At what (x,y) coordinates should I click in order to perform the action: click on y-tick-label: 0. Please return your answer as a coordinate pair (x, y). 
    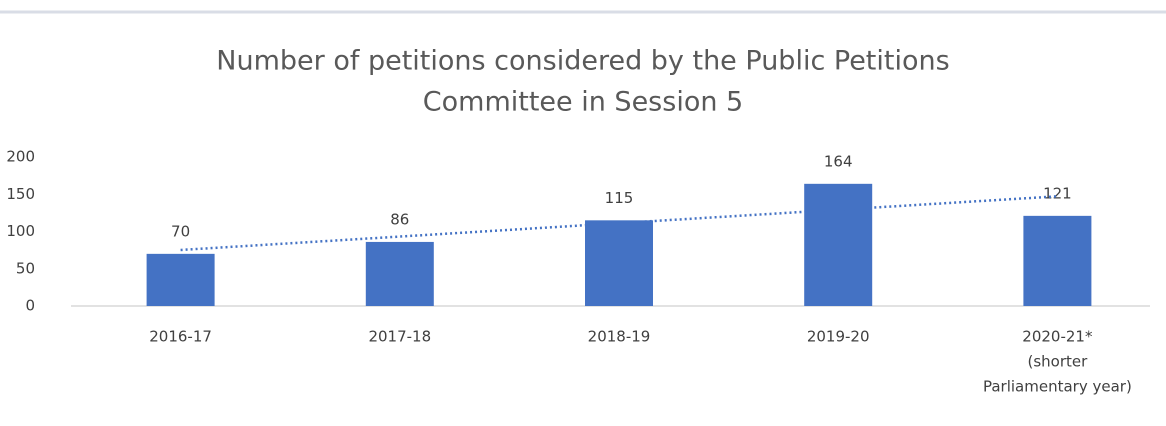
    Looking at the image, I should click on (30, 306).